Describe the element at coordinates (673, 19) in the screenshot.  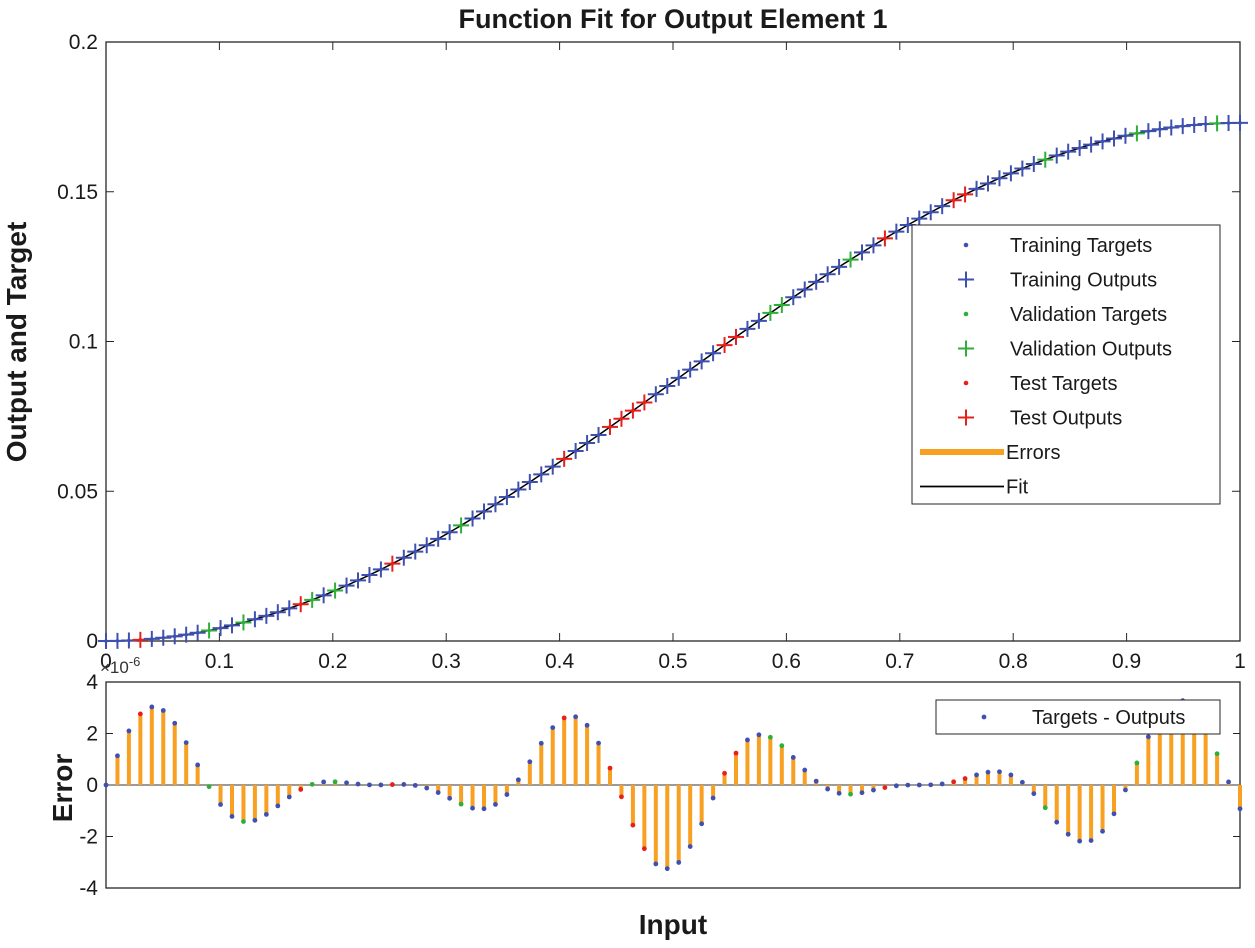
I see `chart-title: Function Fit for Output Element 1` at that location.